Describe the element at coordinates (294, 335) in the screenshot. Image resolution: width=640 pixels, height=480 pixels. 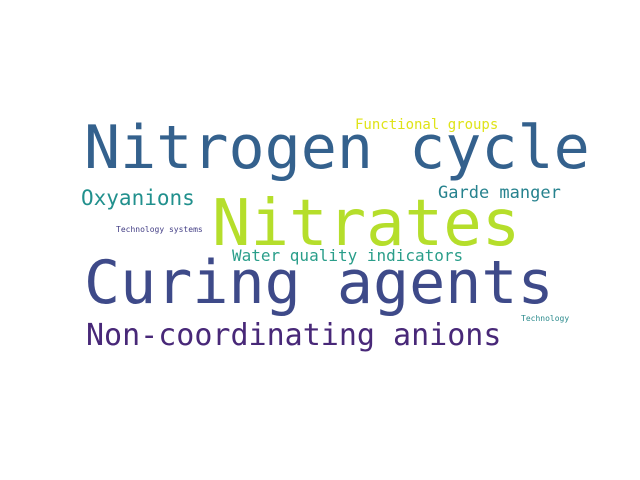
I see `word-non-coordinating-anions: Non-coordinating anions` at that location.